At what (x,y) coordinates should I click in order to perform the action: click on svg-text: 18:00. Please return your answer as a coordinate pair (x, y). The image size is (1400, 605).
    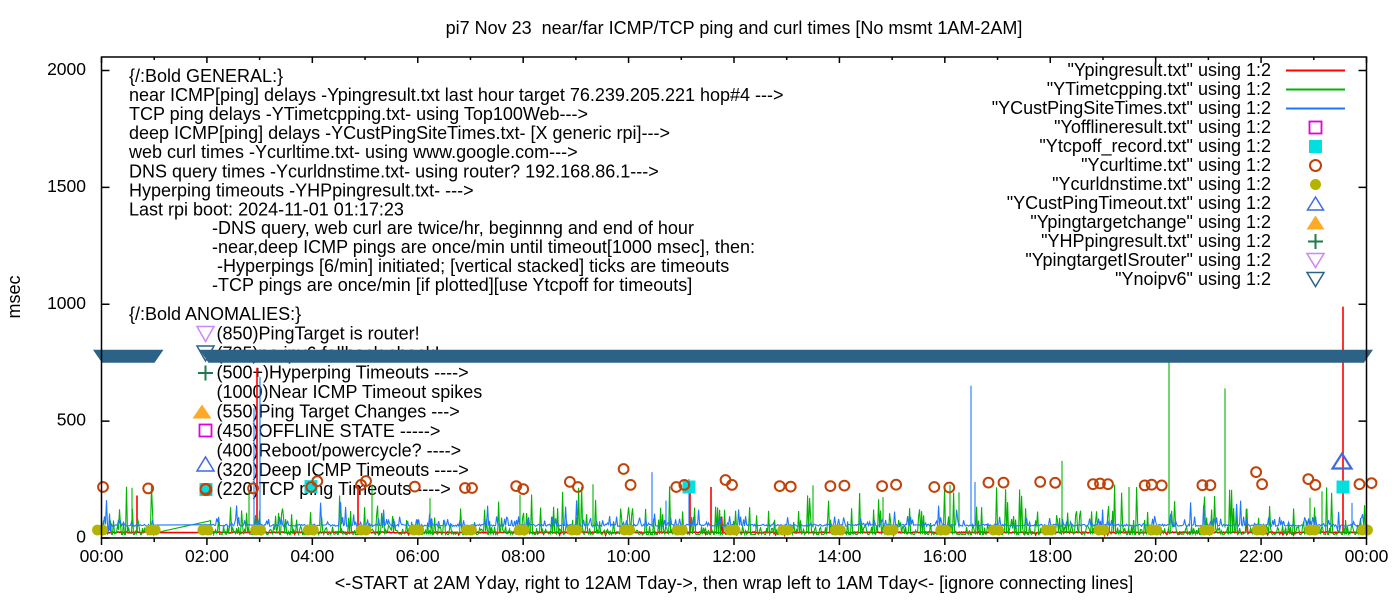
    Looking at the image, I should click on (1050, 556).